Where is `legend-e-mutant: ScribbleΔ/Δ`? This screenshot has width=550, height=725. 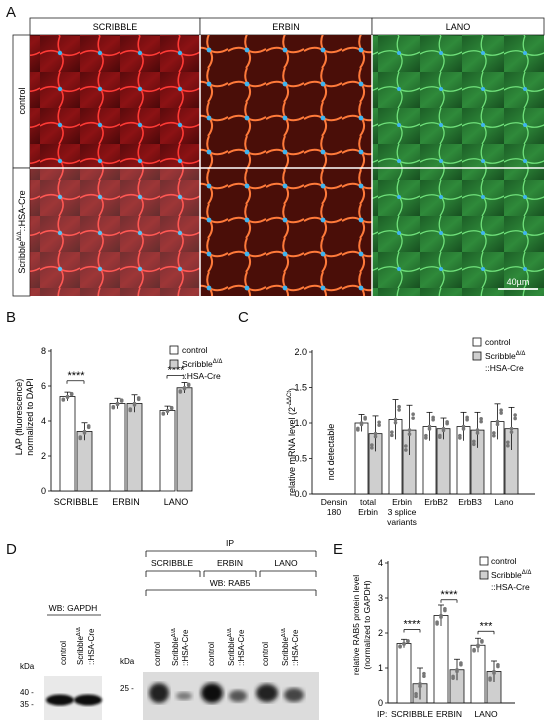
legend-e-mutant: ScribbleΔ/Δ is located at coordinates (511, 575).